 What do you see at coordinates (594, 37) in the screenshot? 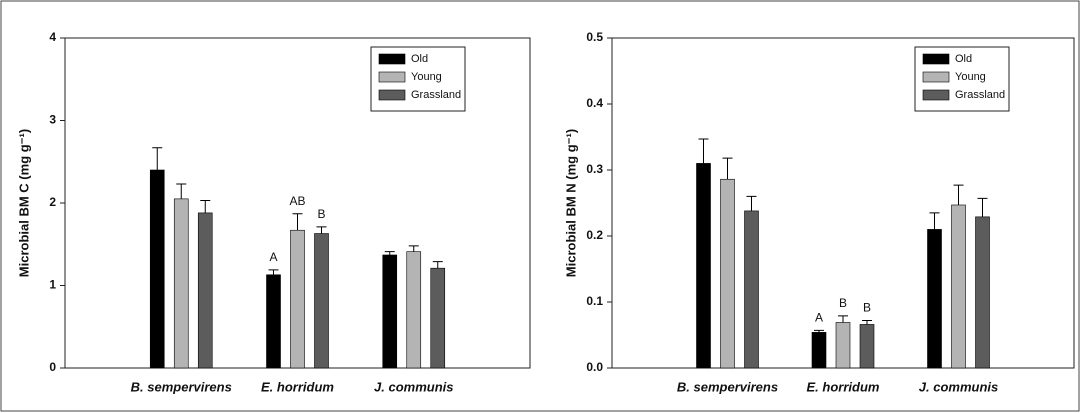
I see `y-tick-label: 0.5` at bounding box center [594, 37].